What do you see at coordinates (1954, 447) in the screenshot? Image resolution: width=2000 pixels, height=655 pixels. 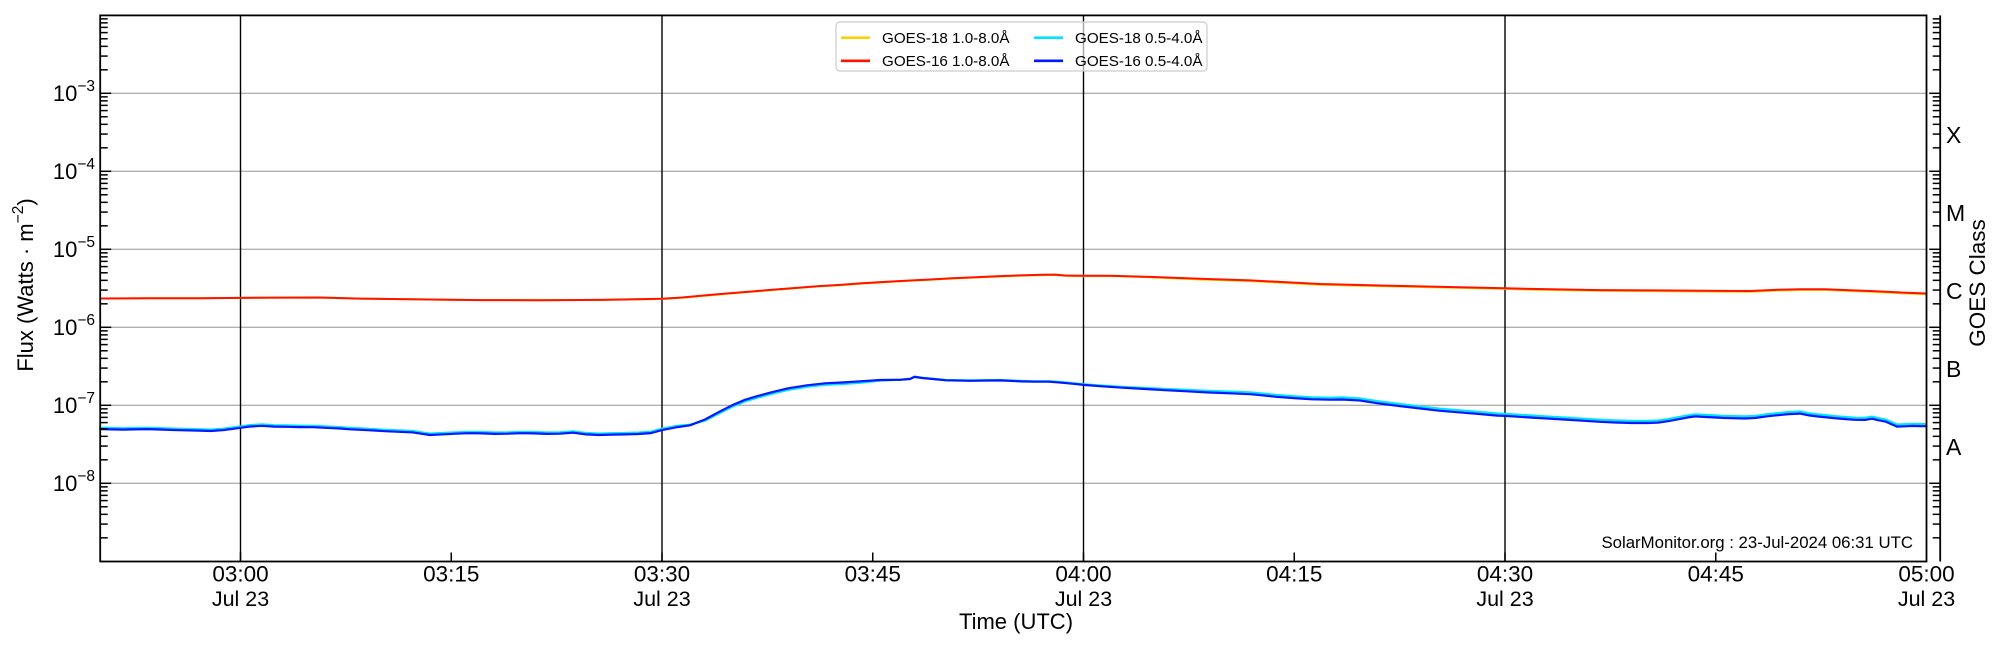 I see `svg-text: A` at bounding box center [1954, 447].